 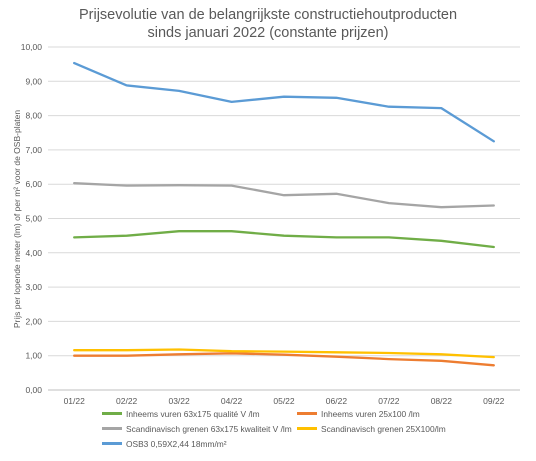 I want to click on y-tick-label: 4,00, so click(x=33, y=253).